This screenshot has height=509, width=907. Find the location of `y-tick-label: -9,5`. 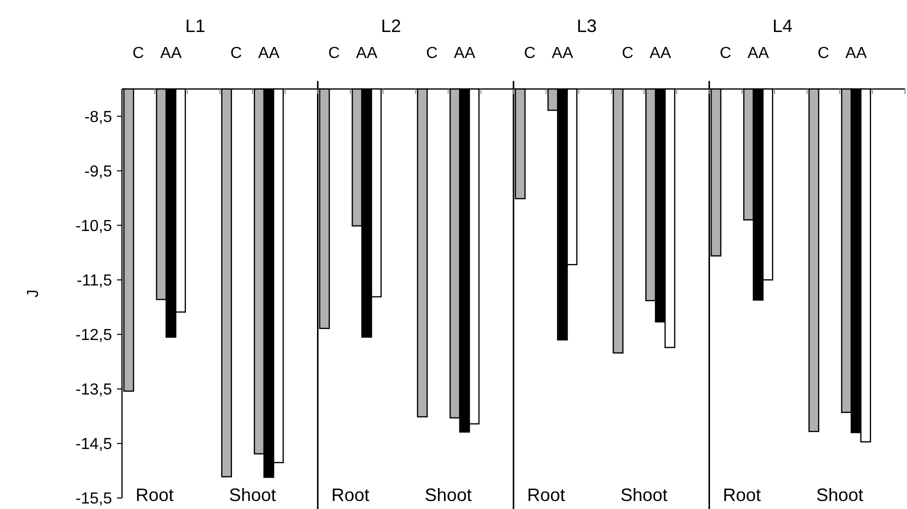

y-tick-label: -9,5 is located at coordinates (98, 171).